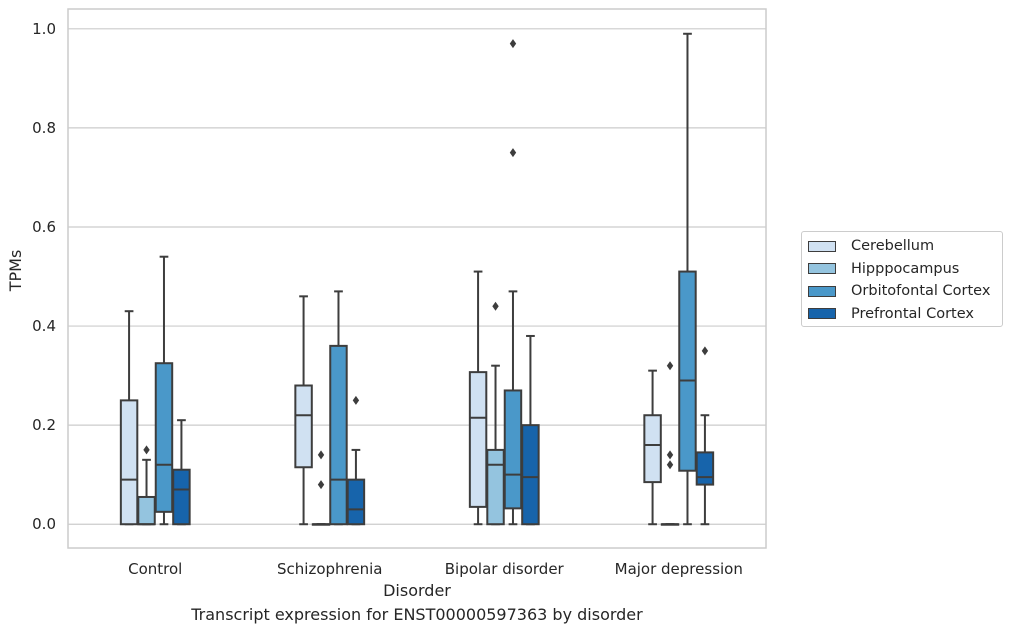 The height and width of the screenshot is (634, 1014). I want to click on legend-item-prefrontal-cortex: Prefrontal Cortex, so click(905, 314).